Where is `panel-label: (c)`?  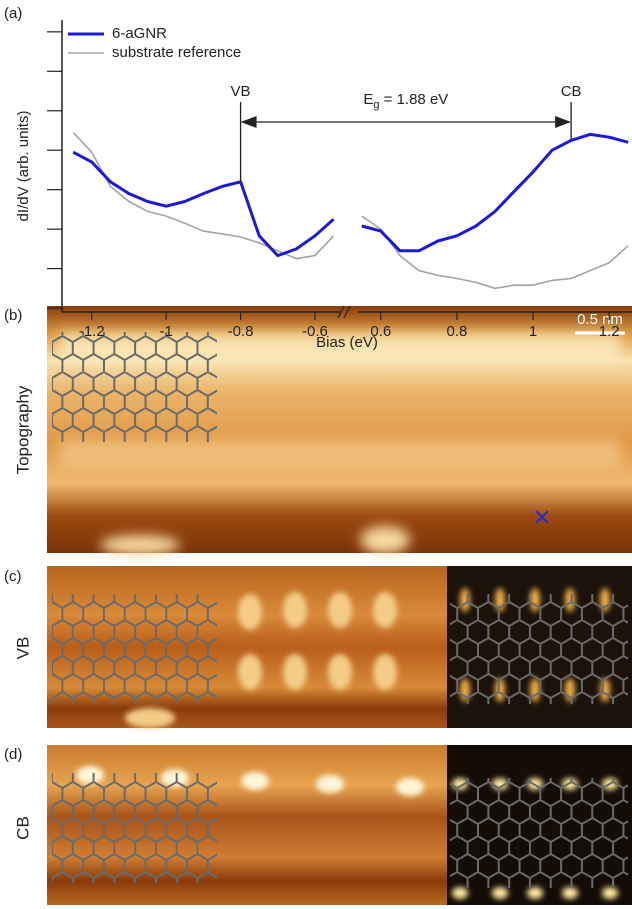
panel-label: (c) is located at coordinates (13, 576).